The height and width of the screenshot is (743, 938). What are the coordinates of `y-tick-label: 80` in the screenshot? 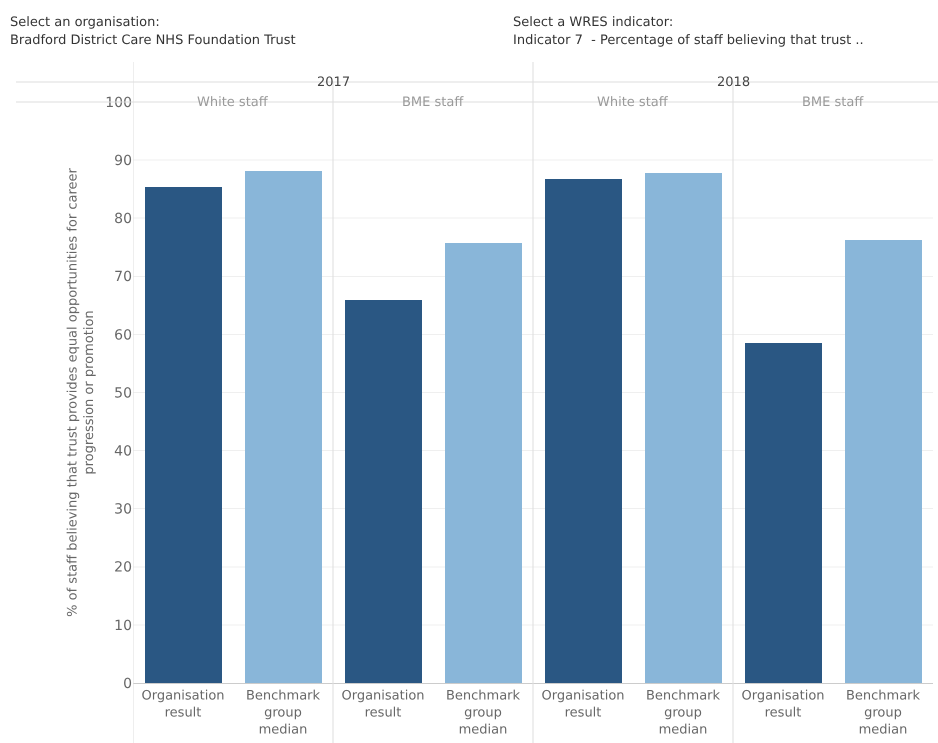 It's located at (123, 219).